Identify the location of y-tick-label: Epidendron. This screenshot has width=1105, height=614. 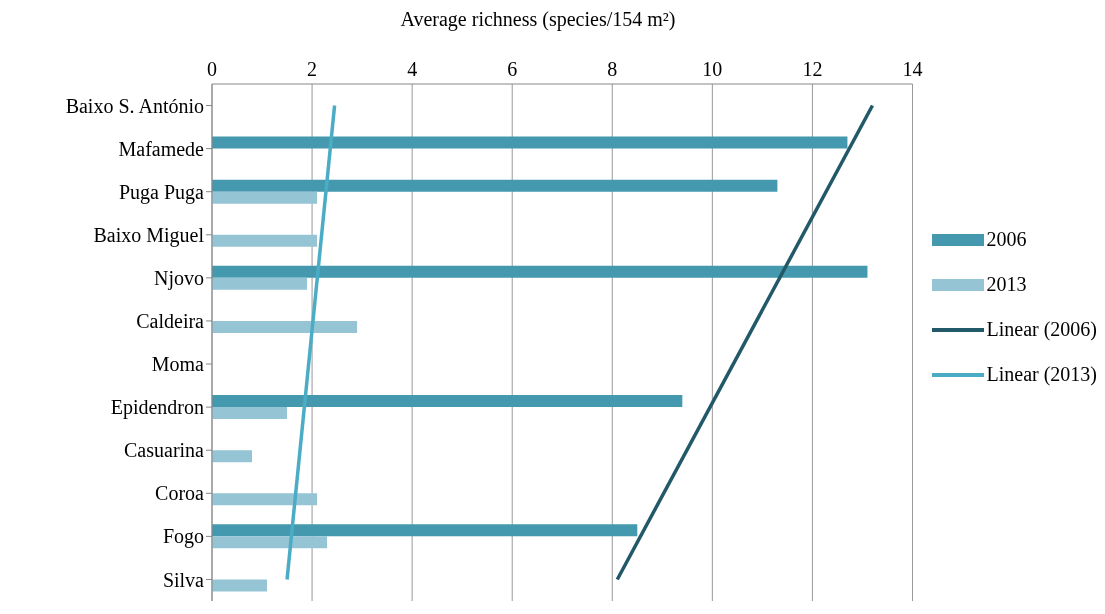
(157, 408).